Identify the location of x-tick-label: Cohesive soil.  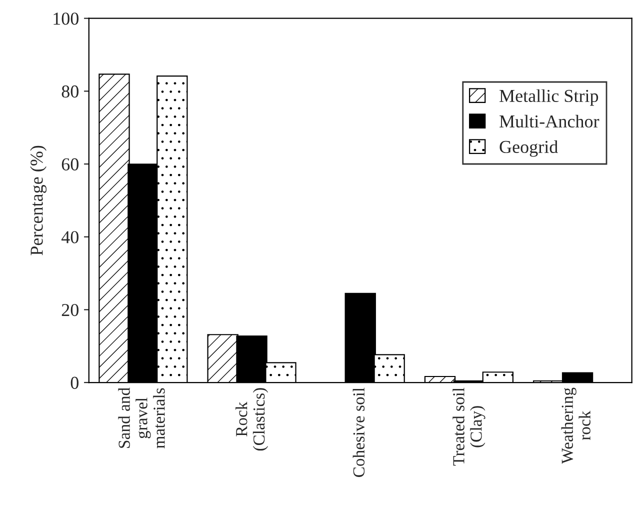
(358, 432).